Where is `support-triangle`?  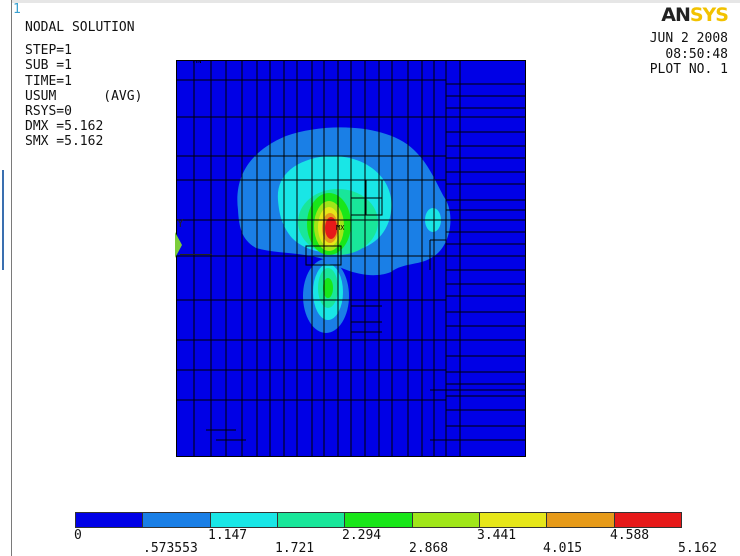
support-triangle is located at coordinates (178, 245).